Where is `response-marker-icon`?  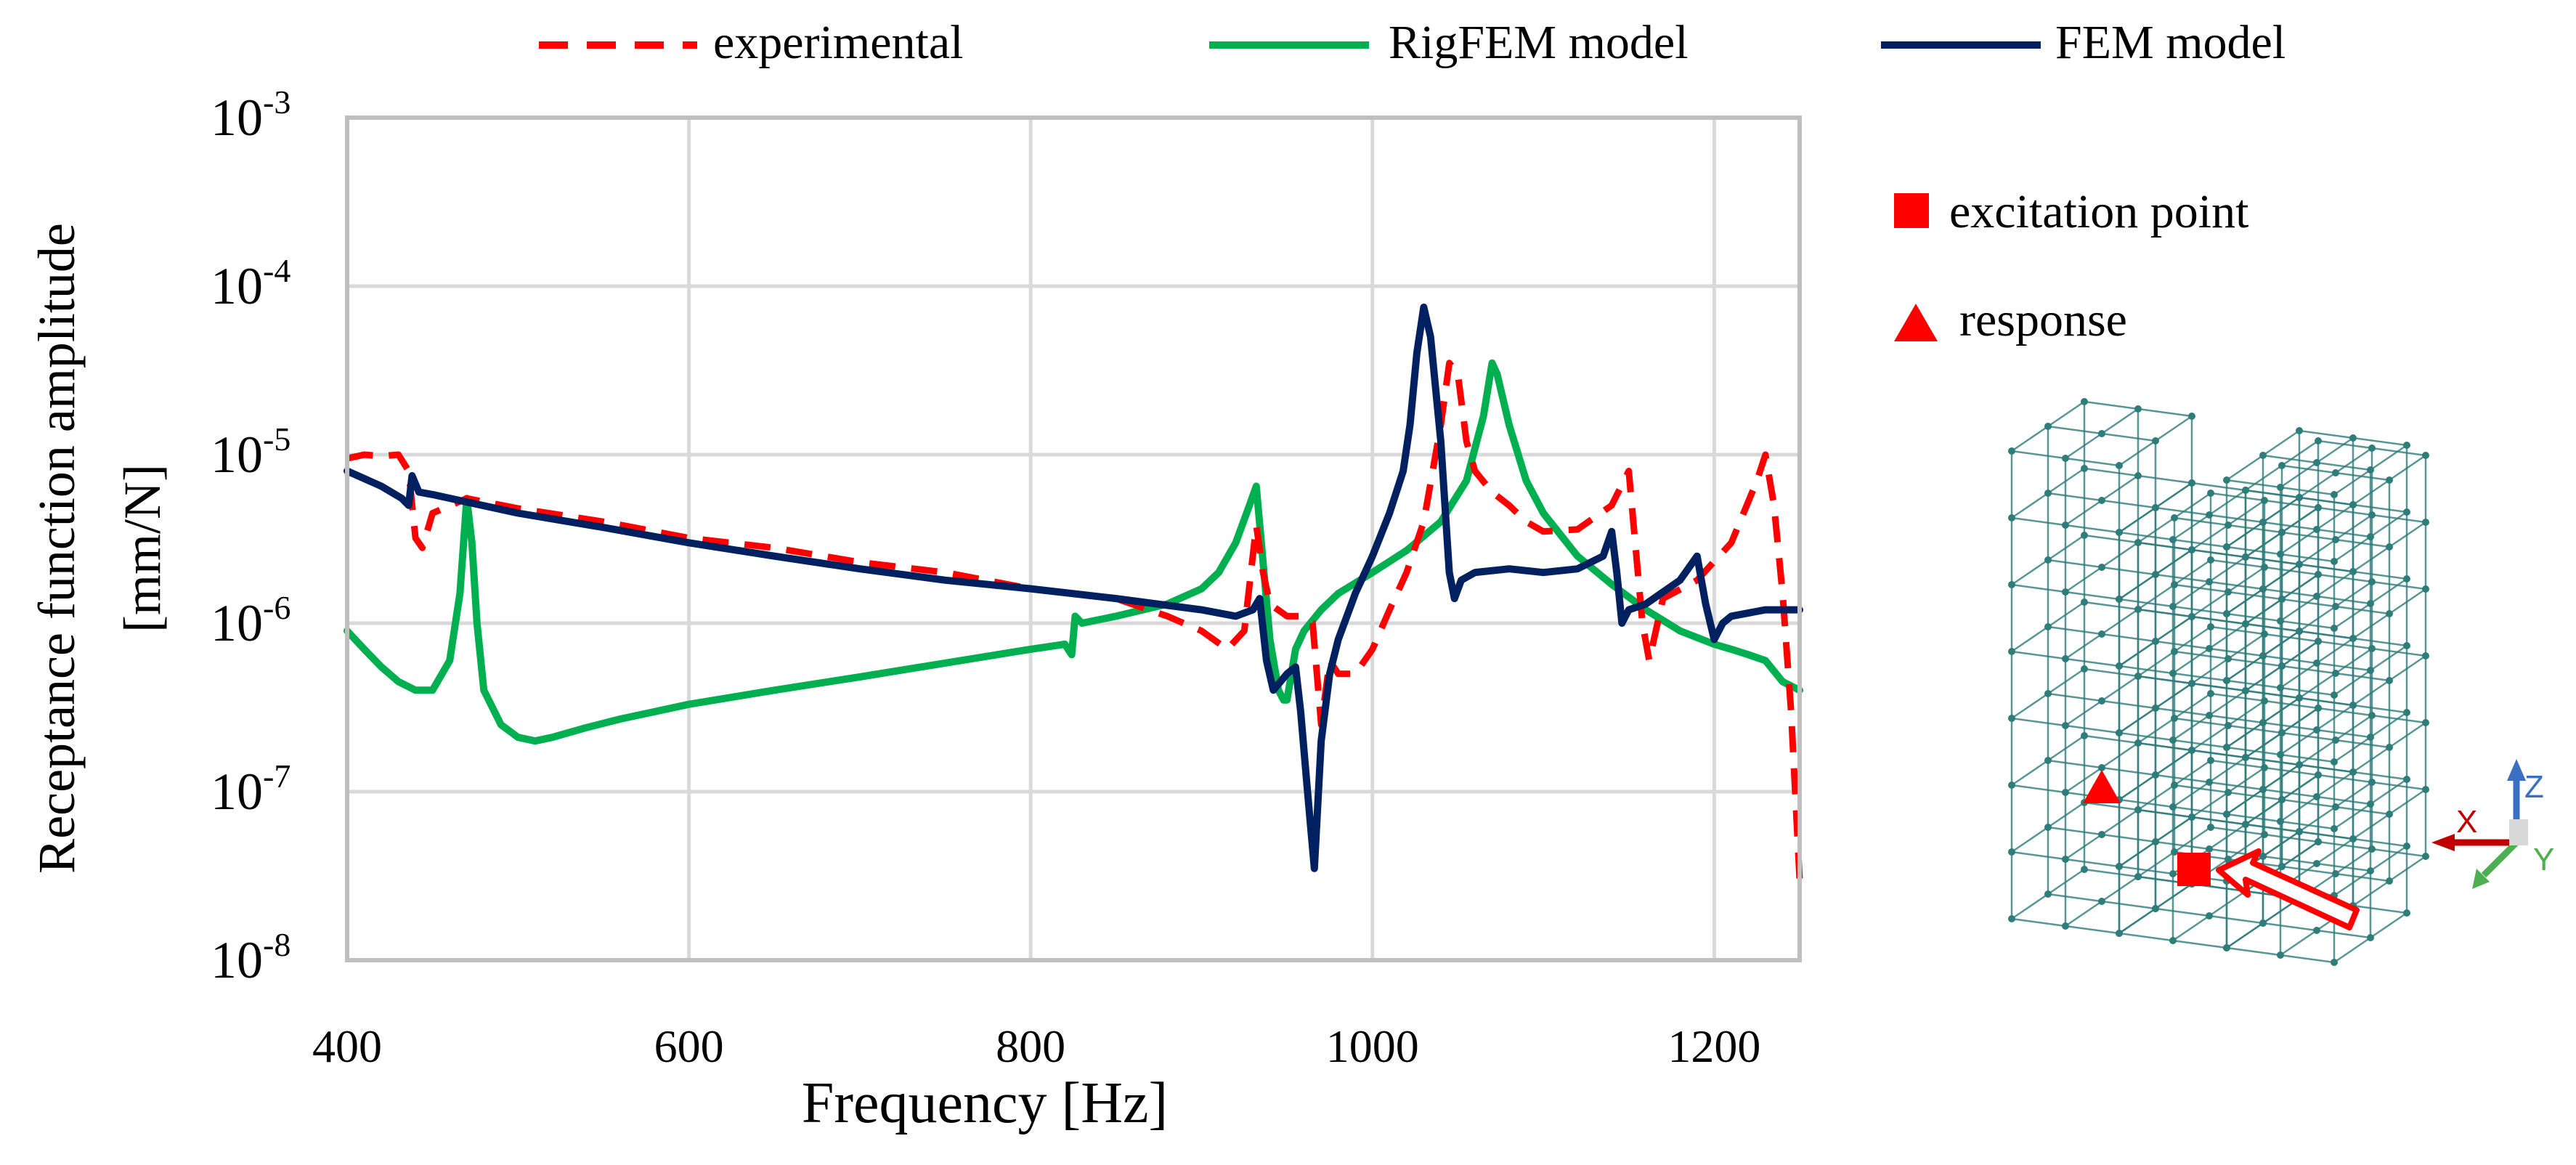 response-marker-icon is located at coordinates (1916, 322).